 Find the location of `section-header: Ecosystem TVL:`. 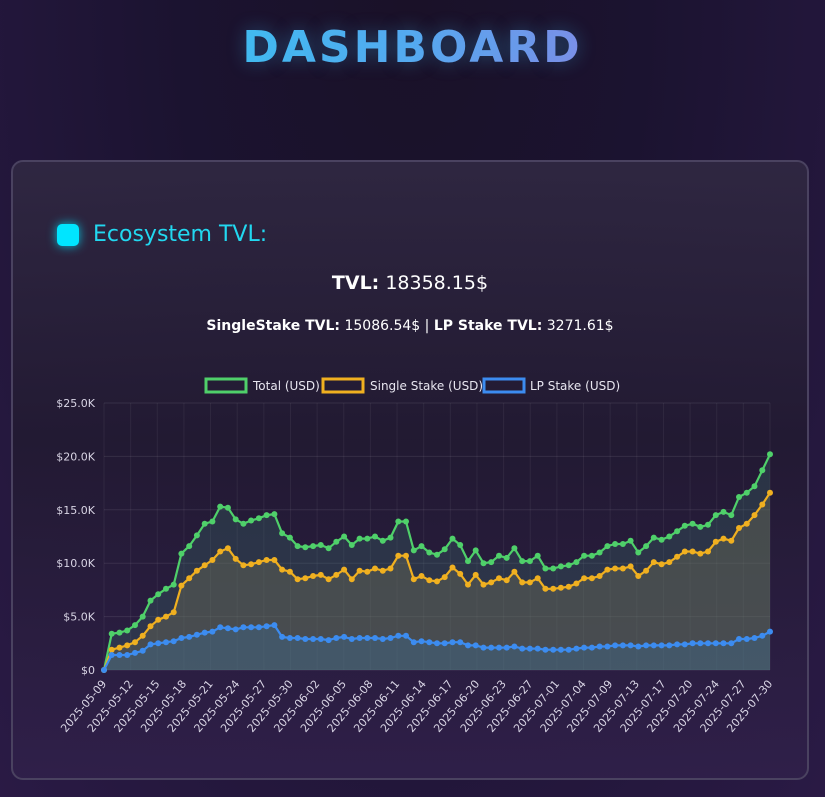

section-header: Ecosystem TVL: is located at coordinates (162, 234).